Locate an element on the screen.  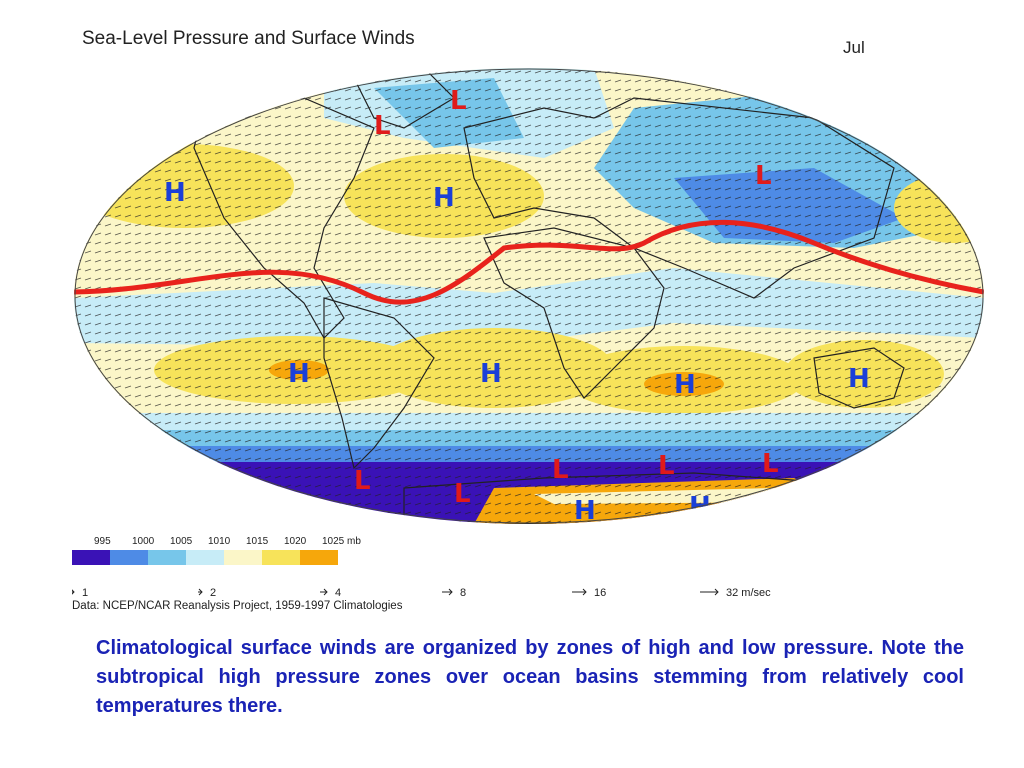
scale-label: 1000 is located at coordinates (143, 541).